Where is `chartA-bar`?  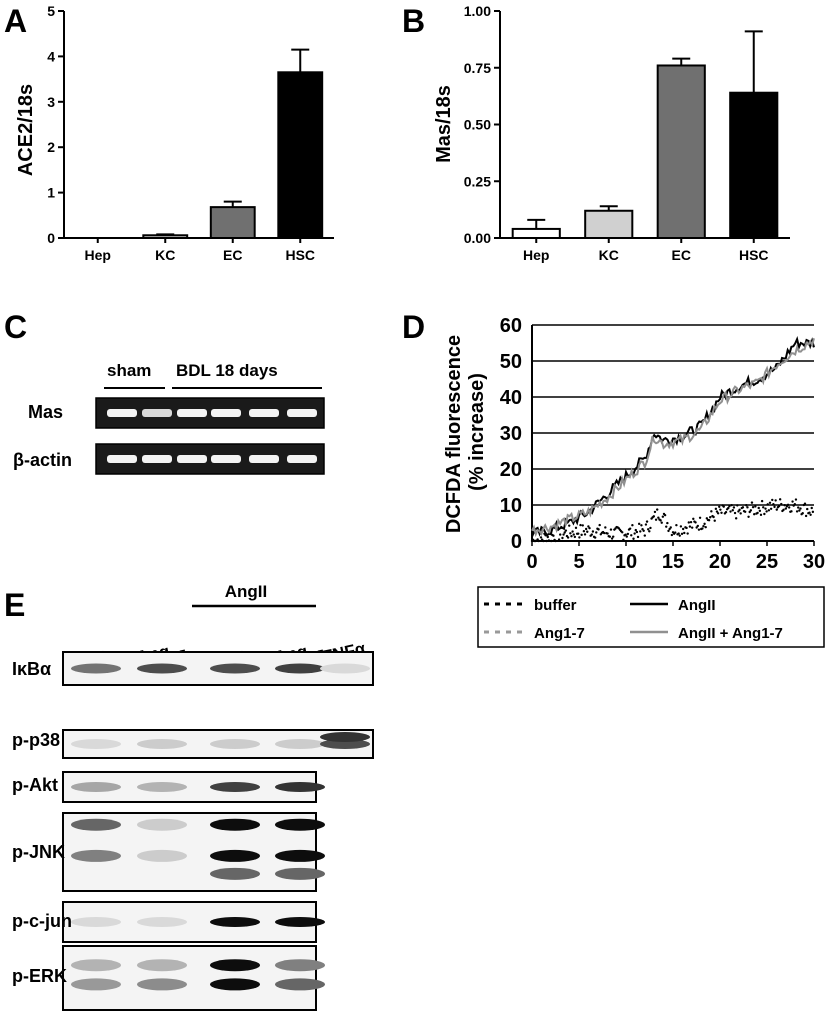 chartA-bar is located at coordinates (232, 223).